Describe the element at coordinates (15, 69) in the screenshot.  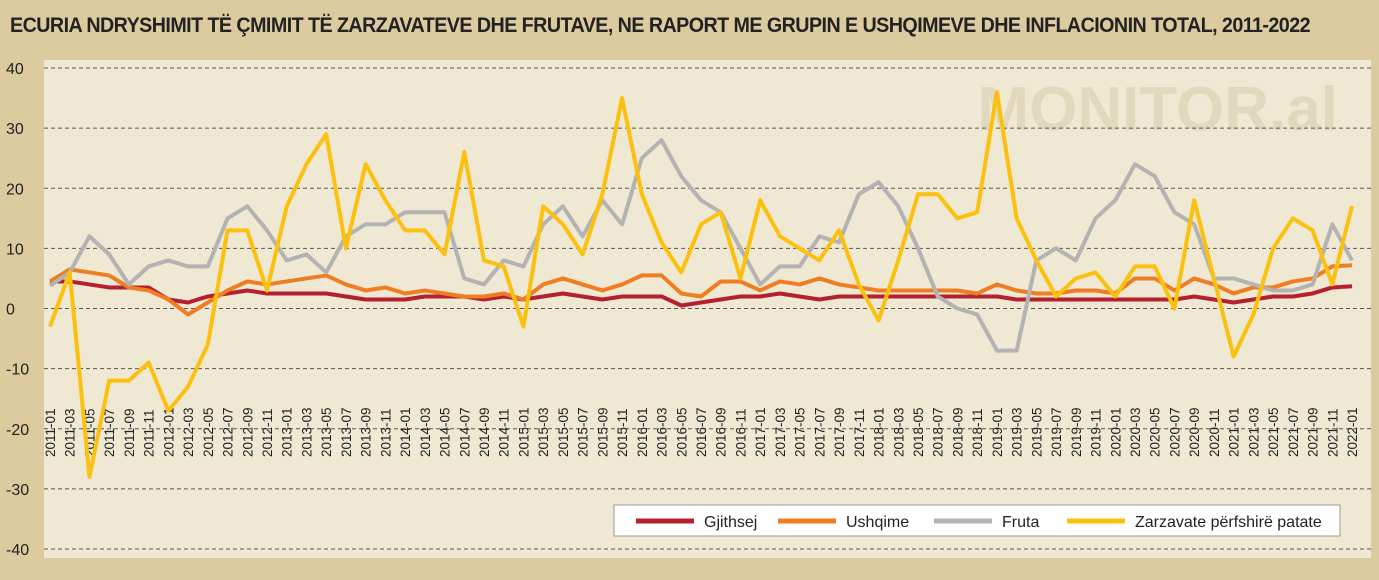
I see `y-tick-label: 40` at that location.